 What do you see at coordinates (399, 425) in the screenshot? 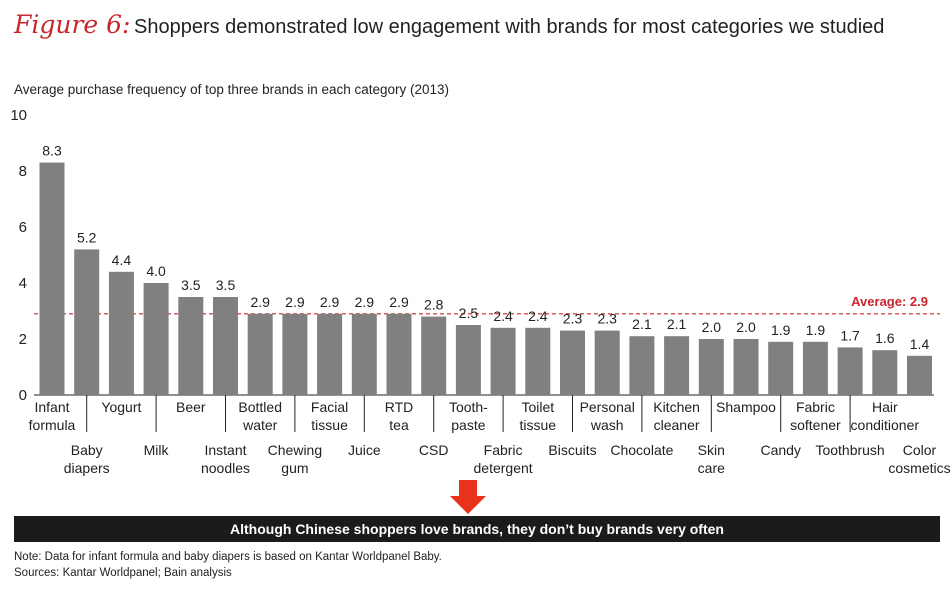
I see `category-label: tea` at bounding box center [399, 425].